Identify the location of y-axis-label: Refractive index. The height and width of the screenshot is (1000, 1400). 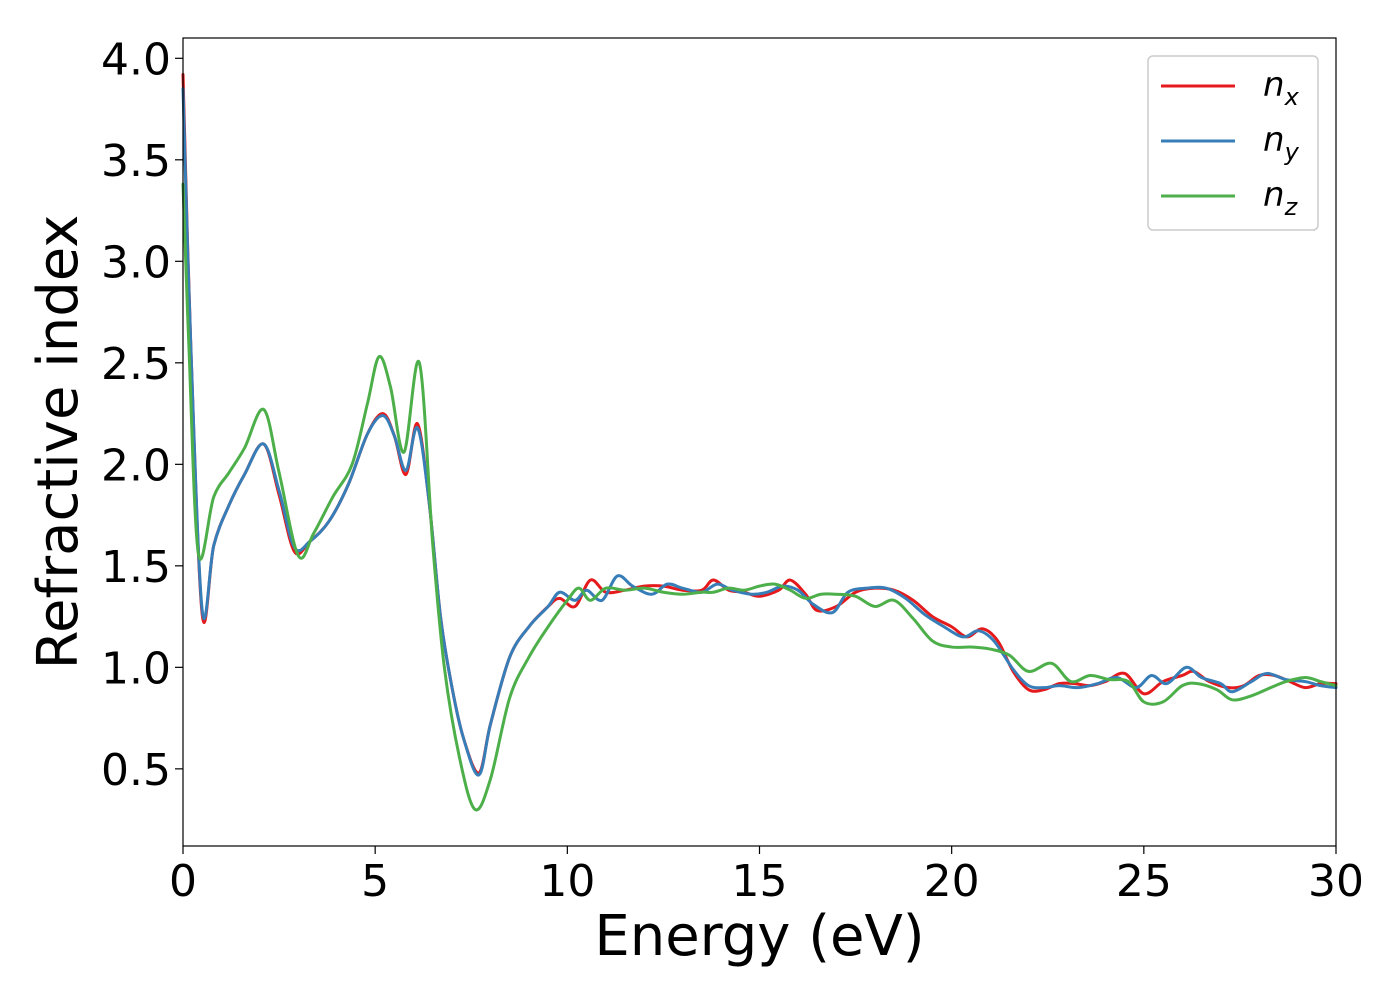
(58, 442).